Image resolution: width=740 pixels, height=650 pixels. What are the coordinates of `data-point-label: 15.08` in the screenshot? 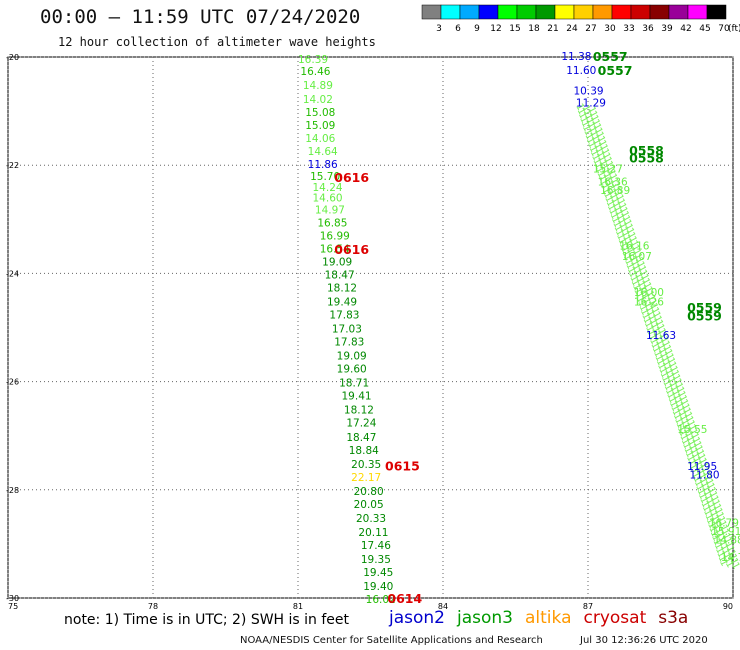 It's located at (320, 113).